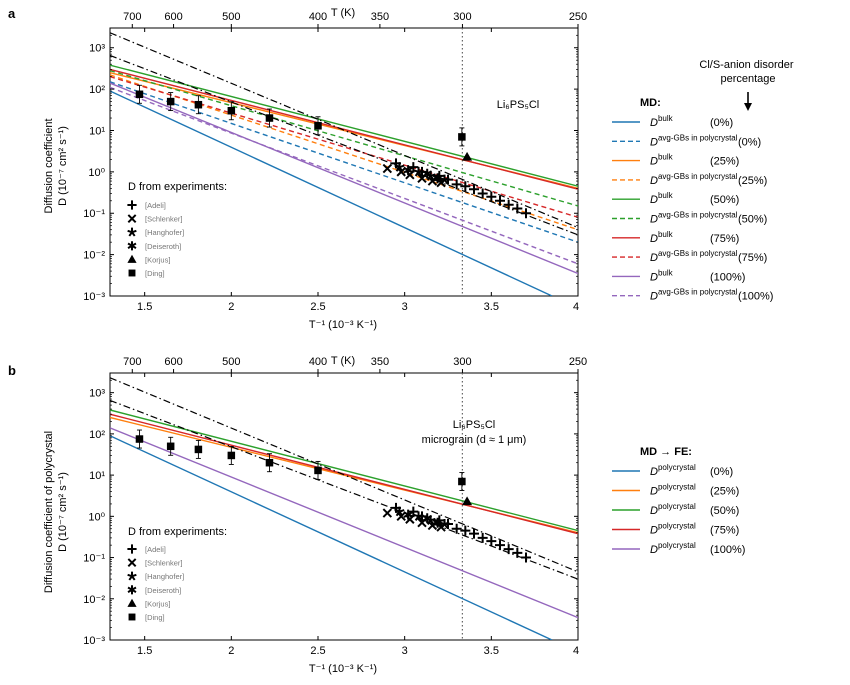 The image size is (850, 685). I want to click on legend-entry: Davg-GBs in polycrystal (25%), so click(689, 179).